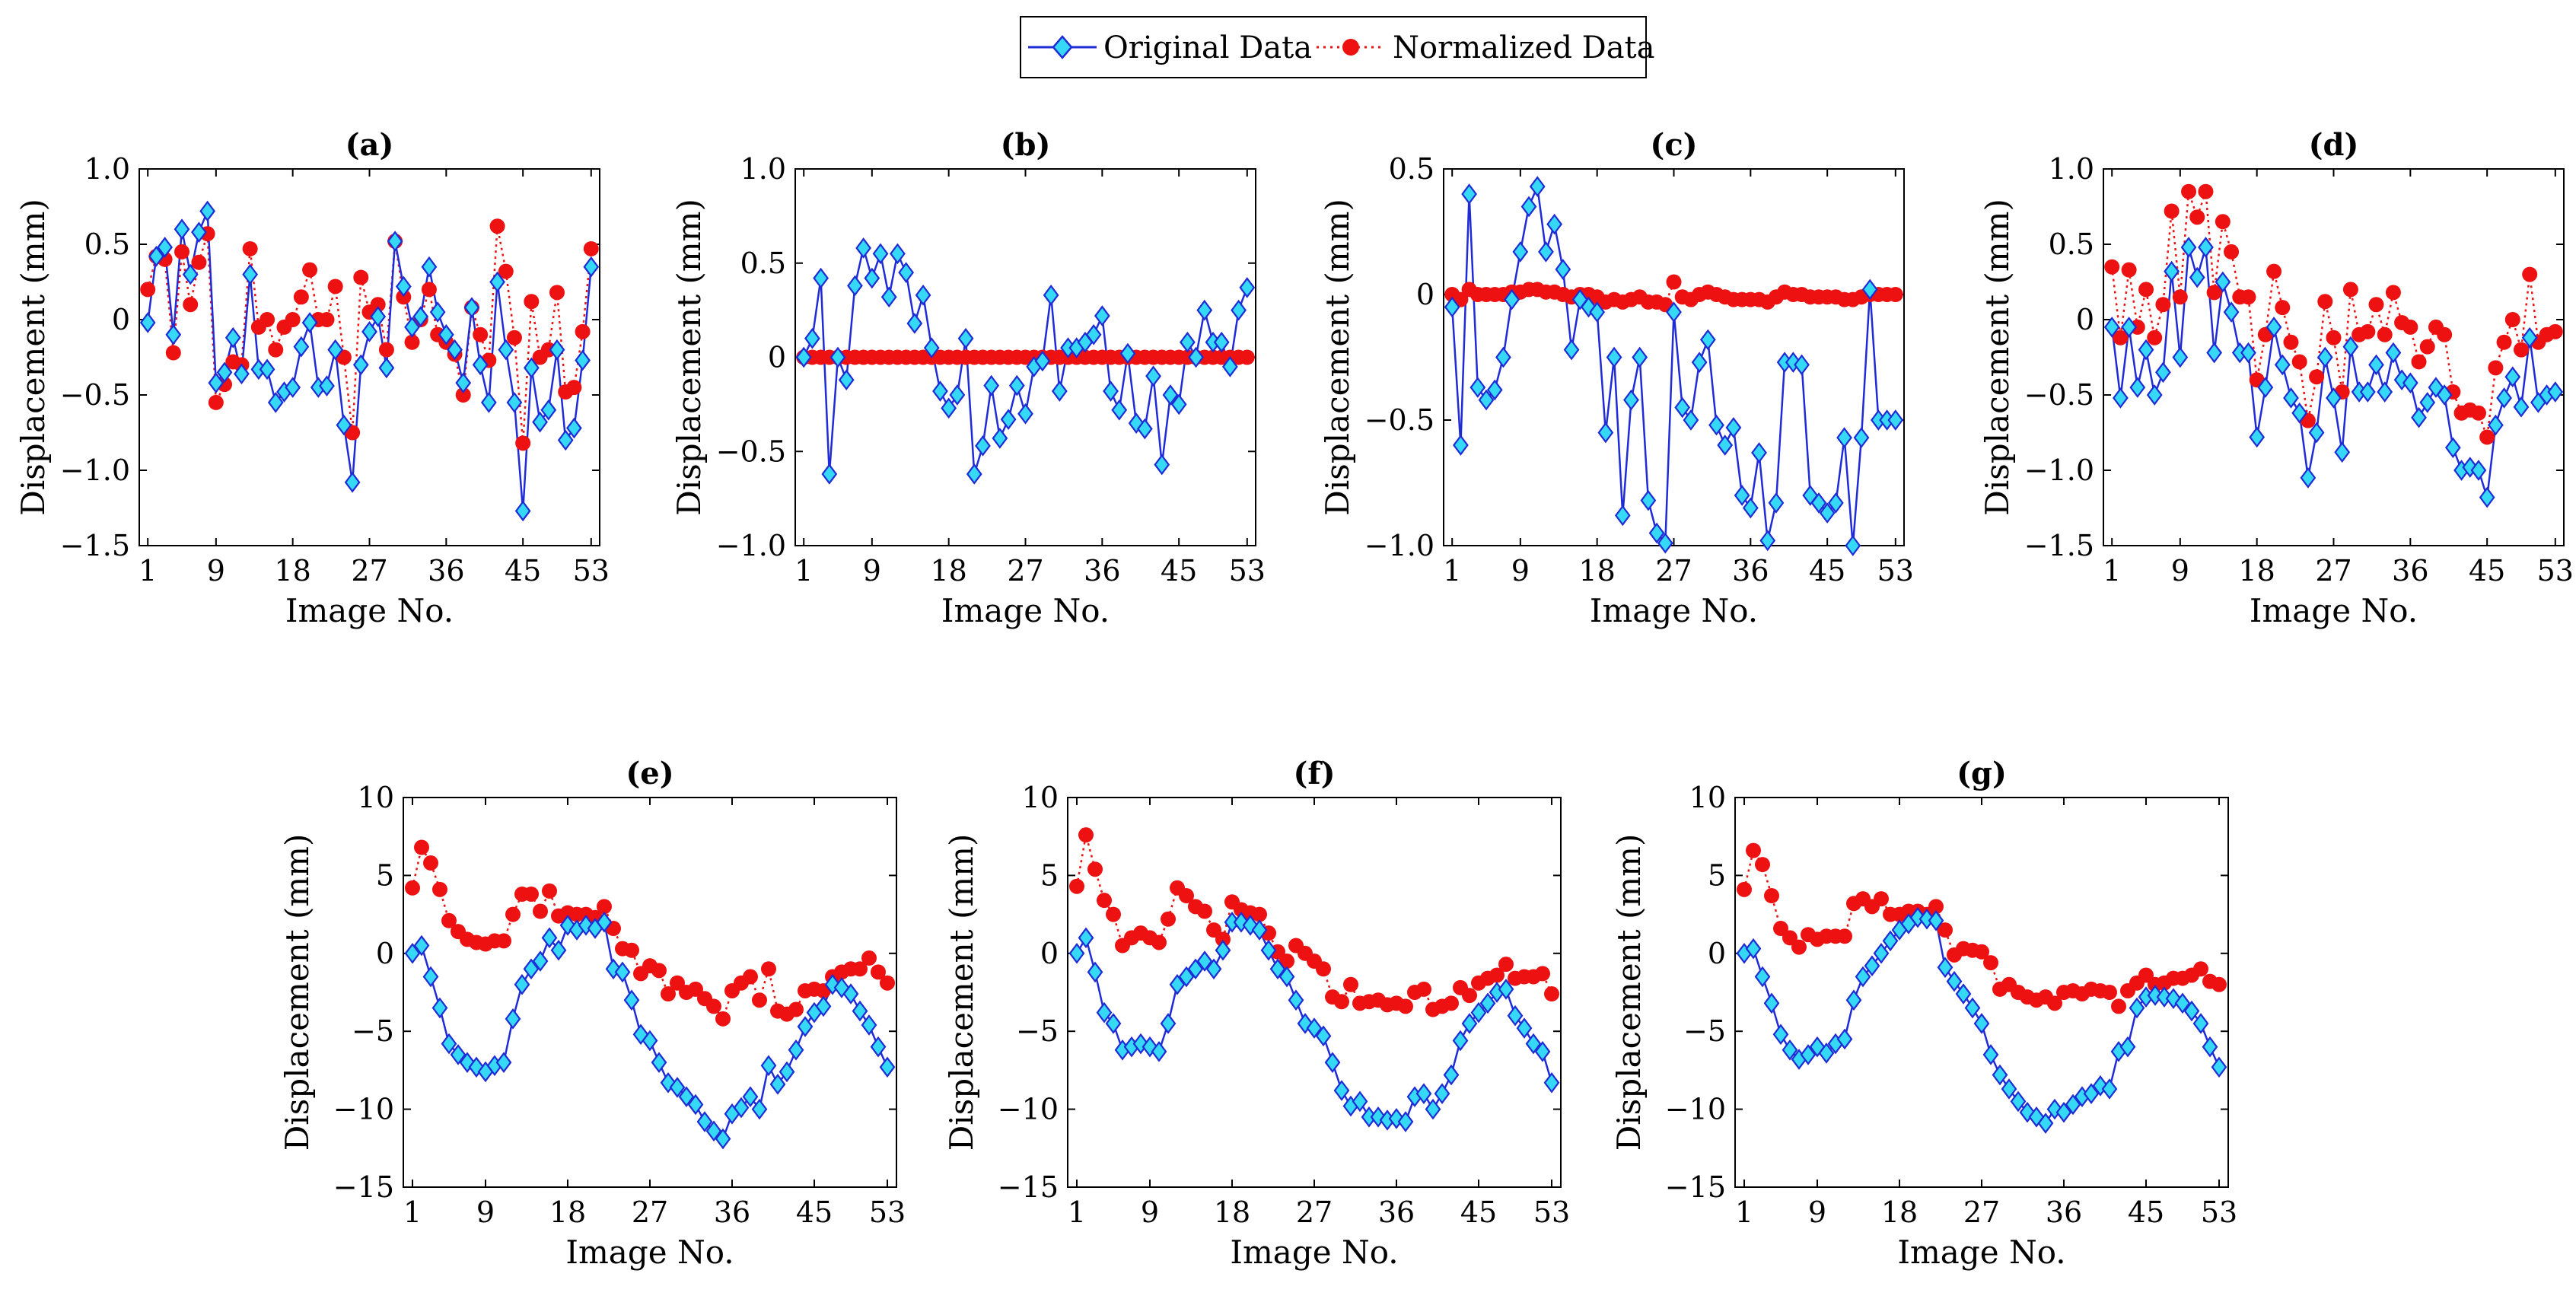 The width and height of the screenshot is (2576, 1299). Describe the element at coordinates (1049, 875) in the screenshot. I see `y-tick-label-f: 5` at that location.